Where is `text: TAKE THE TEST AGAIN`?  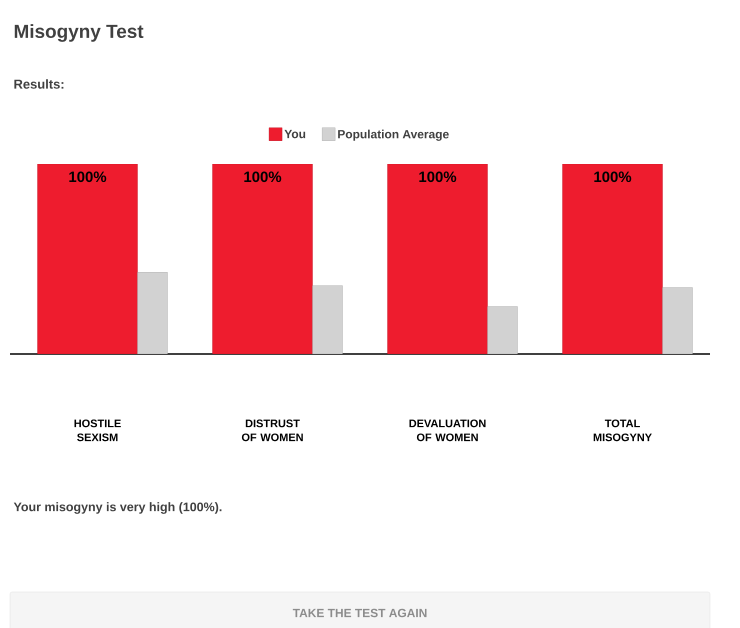
text: TAKE THE TEST AGAIN is located at coordinates (359, 613).